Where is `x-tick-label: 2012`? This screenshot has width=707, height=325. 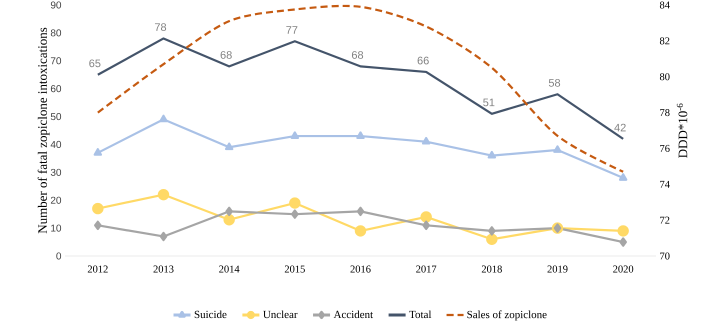 x-tick-label: 2012 is located at coordinates (98, 269).